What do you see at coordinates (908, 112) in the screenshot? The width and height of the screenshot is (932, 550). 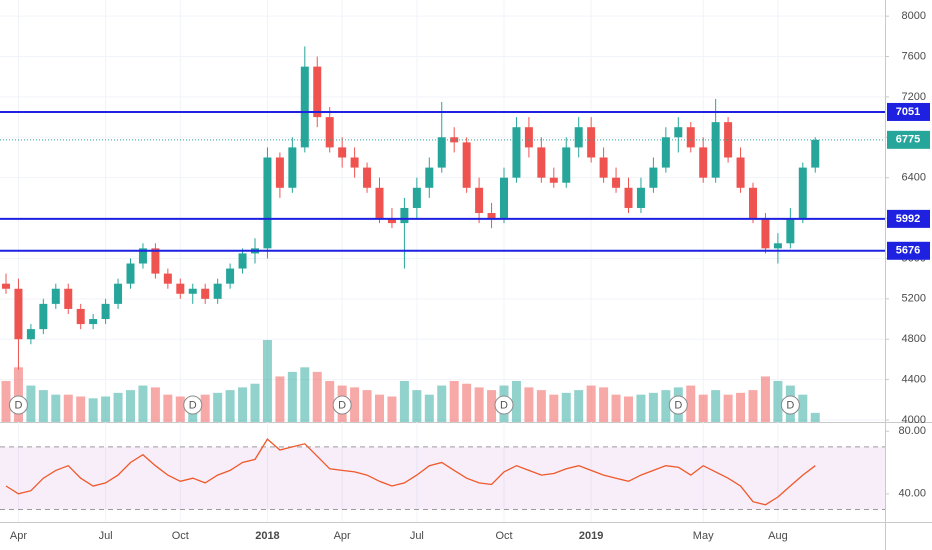 I see `level-label: 7051` at bounding box center [908, 112].